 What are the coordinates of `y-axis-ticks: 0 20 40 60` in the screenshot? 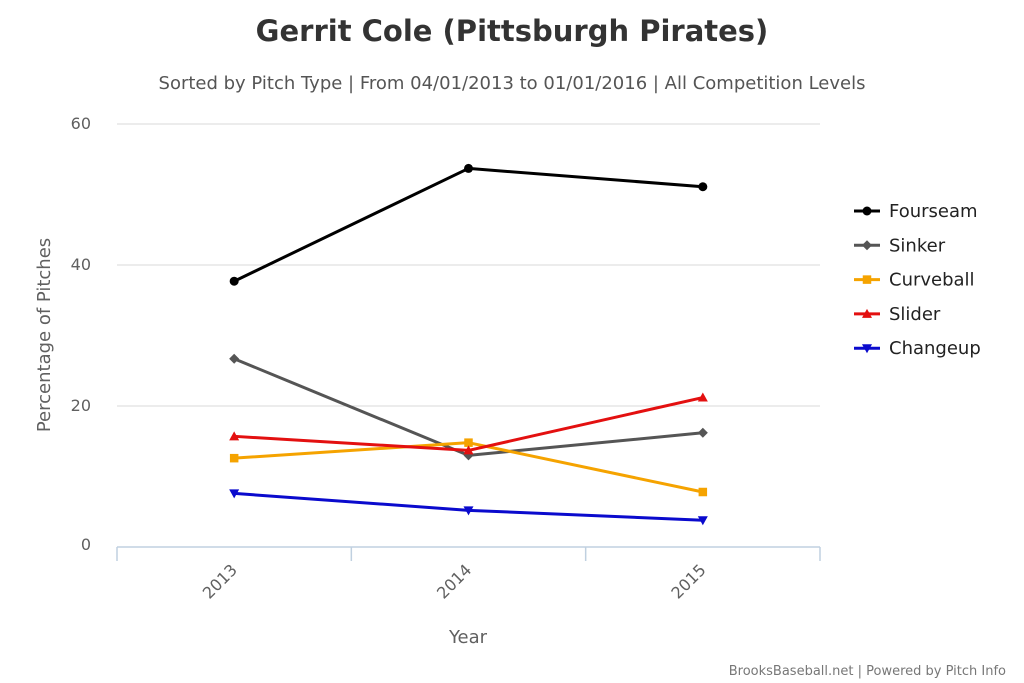 It's located at (81, 334).